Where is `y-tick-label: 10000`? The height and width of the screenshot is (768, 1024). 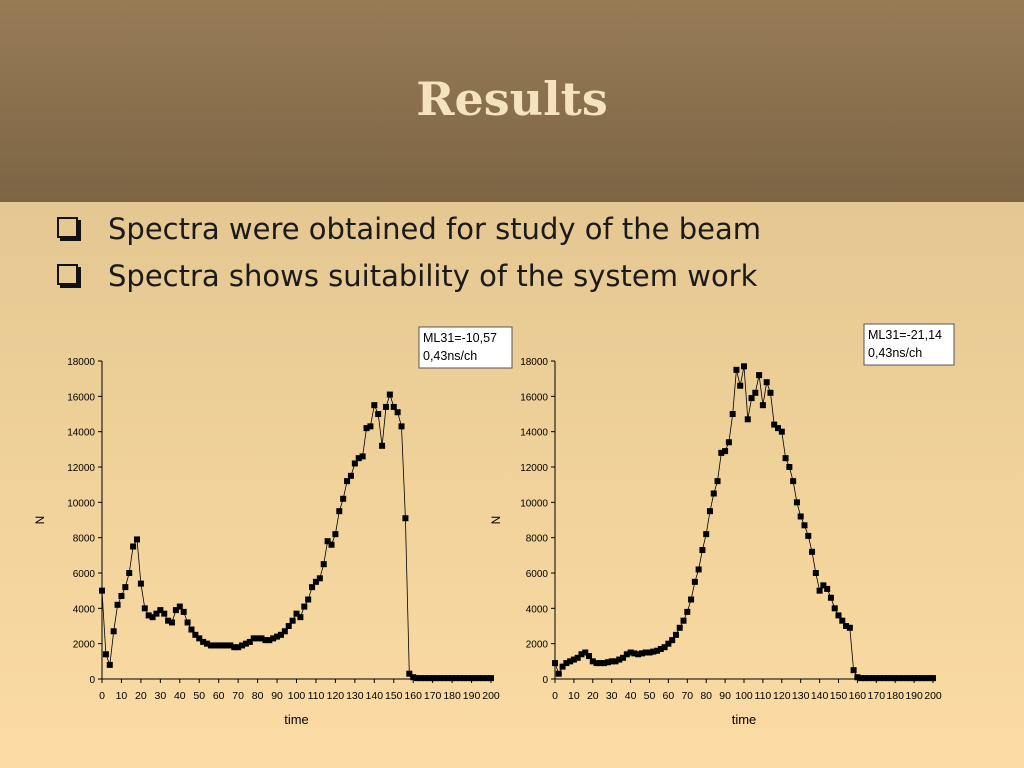 y-tick-label: 10000 is located at coordinates (534, 503).